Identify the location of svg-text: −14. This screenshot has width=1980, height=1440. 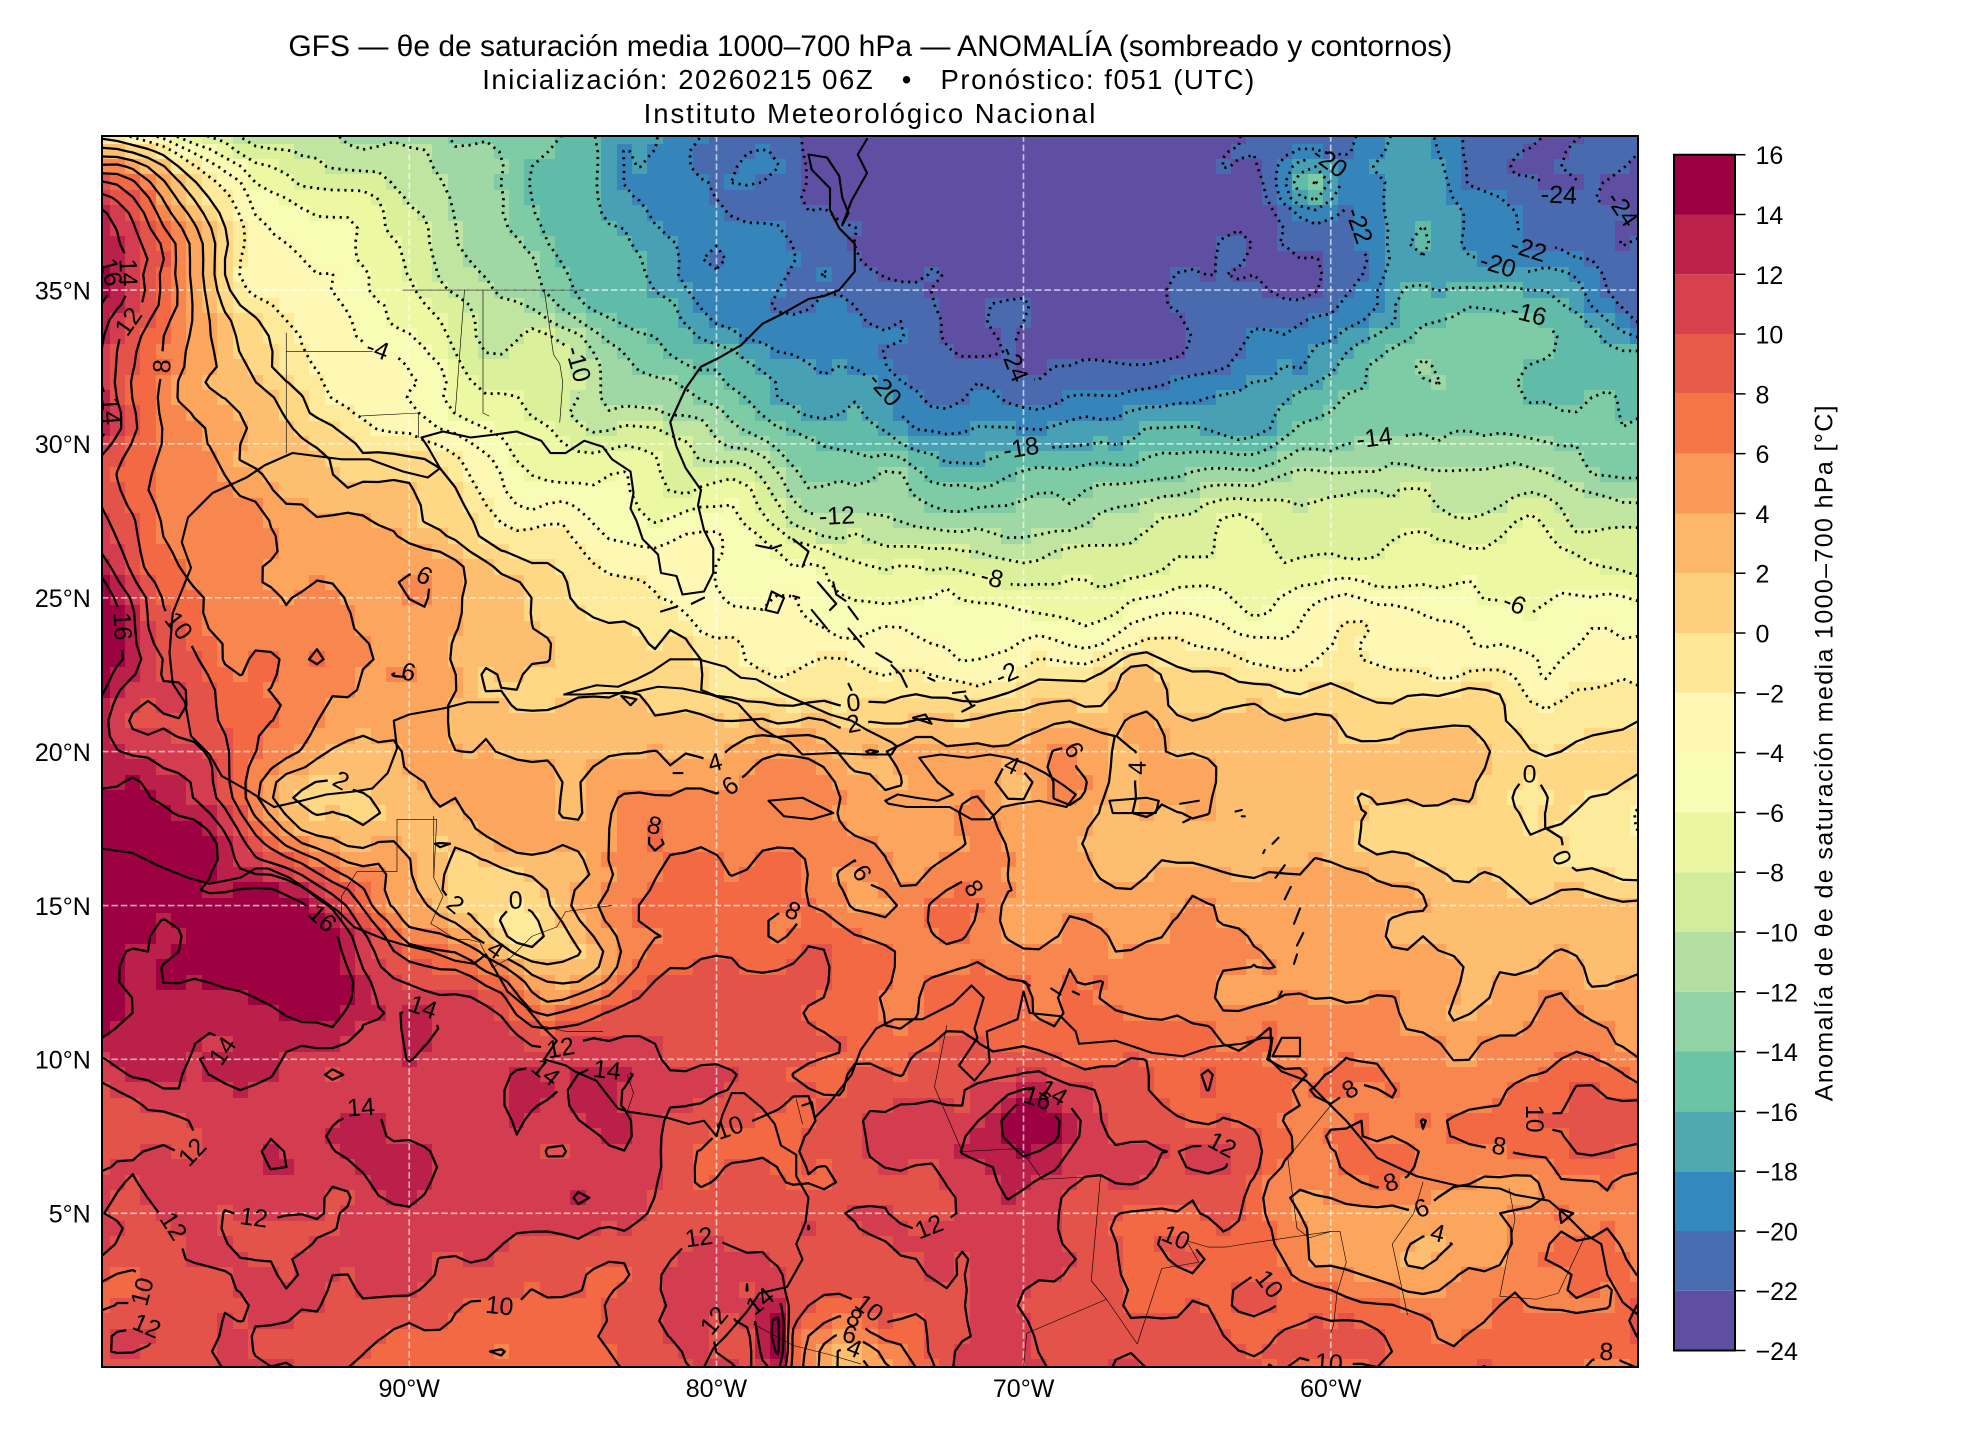
(1776, 1053).